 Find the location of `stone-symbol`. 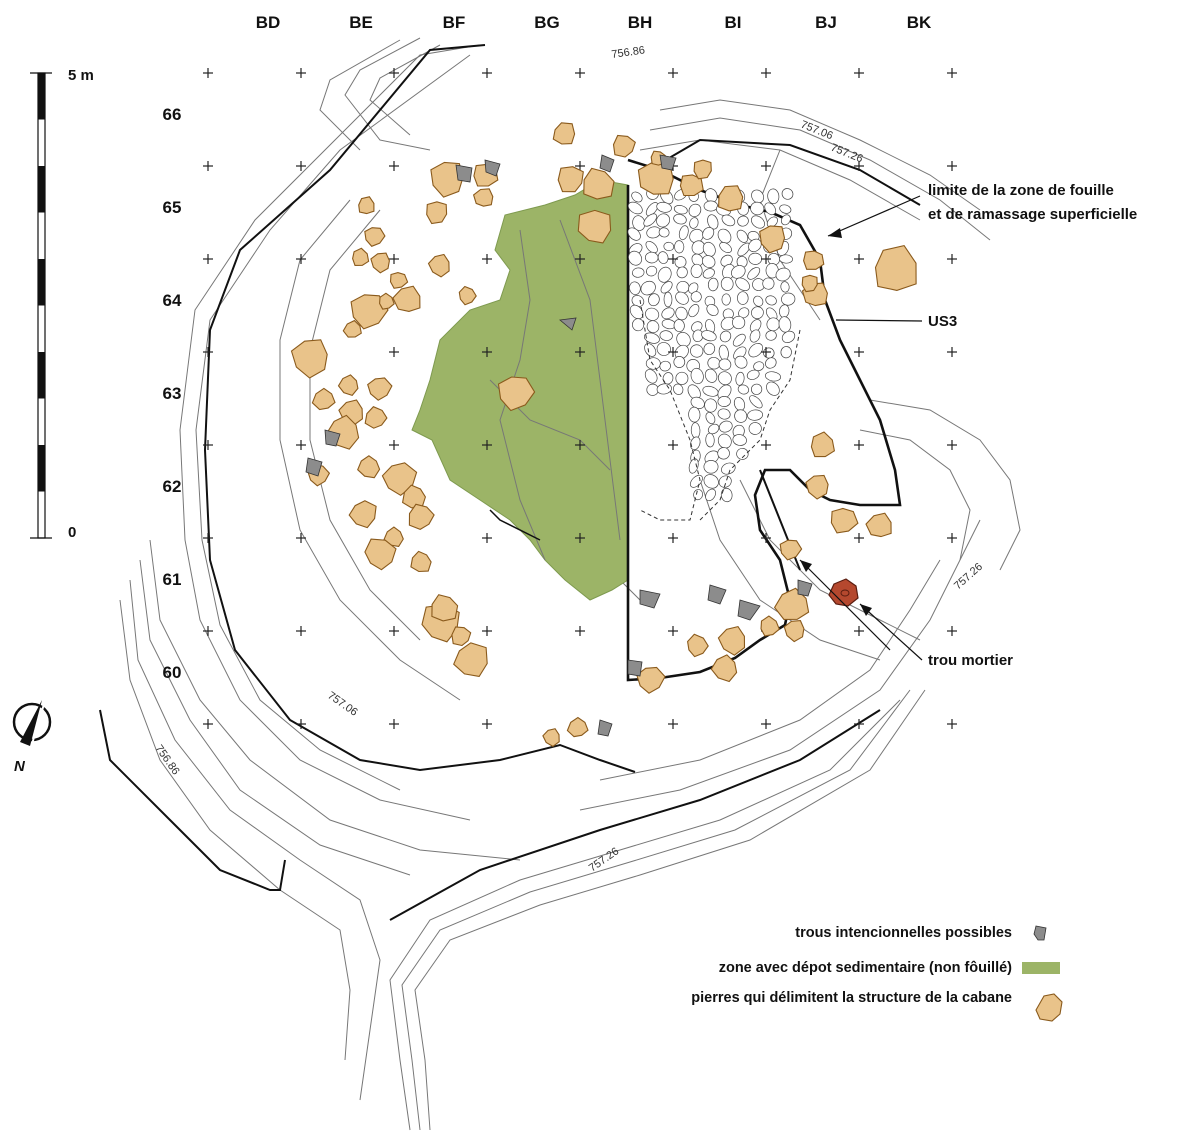

stone-symbol is located at coordinates (1049, 1007).